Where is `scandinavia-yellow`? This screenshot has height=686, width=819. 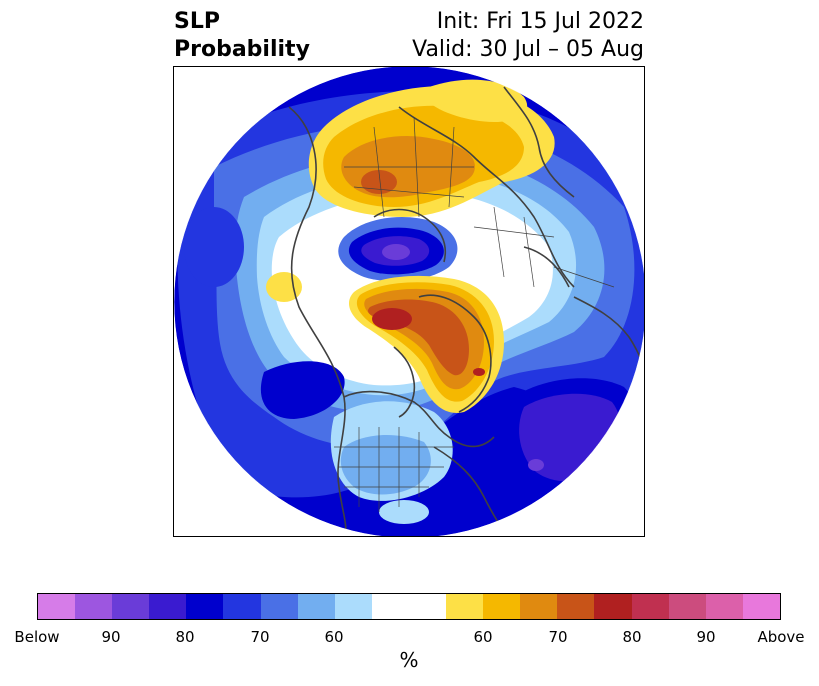
scandinavia-yellow is located at coordinates (478, 100).